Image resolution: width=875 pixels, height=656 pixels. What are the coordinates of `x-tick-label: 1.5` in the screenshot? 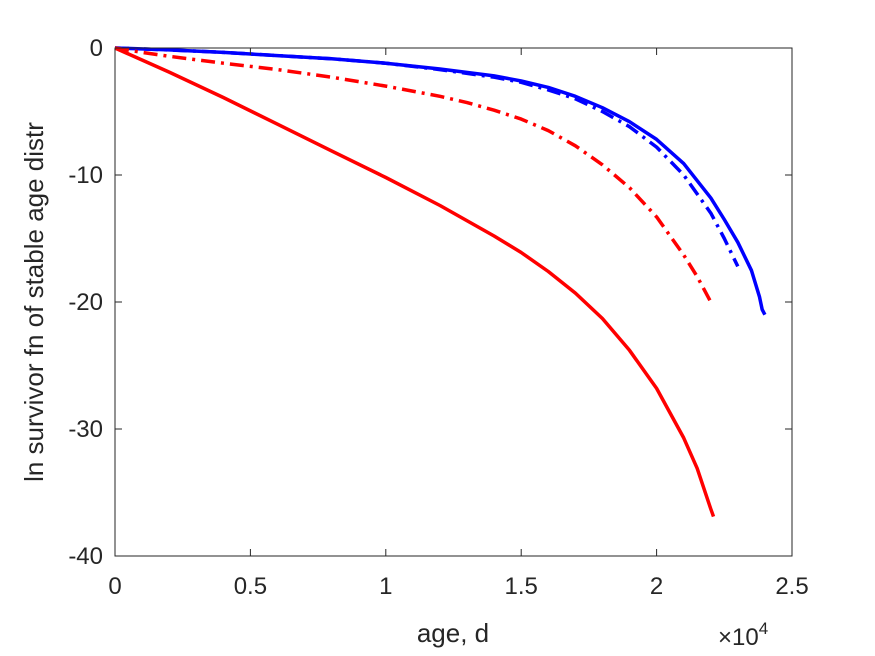 It's located at (521, 586).